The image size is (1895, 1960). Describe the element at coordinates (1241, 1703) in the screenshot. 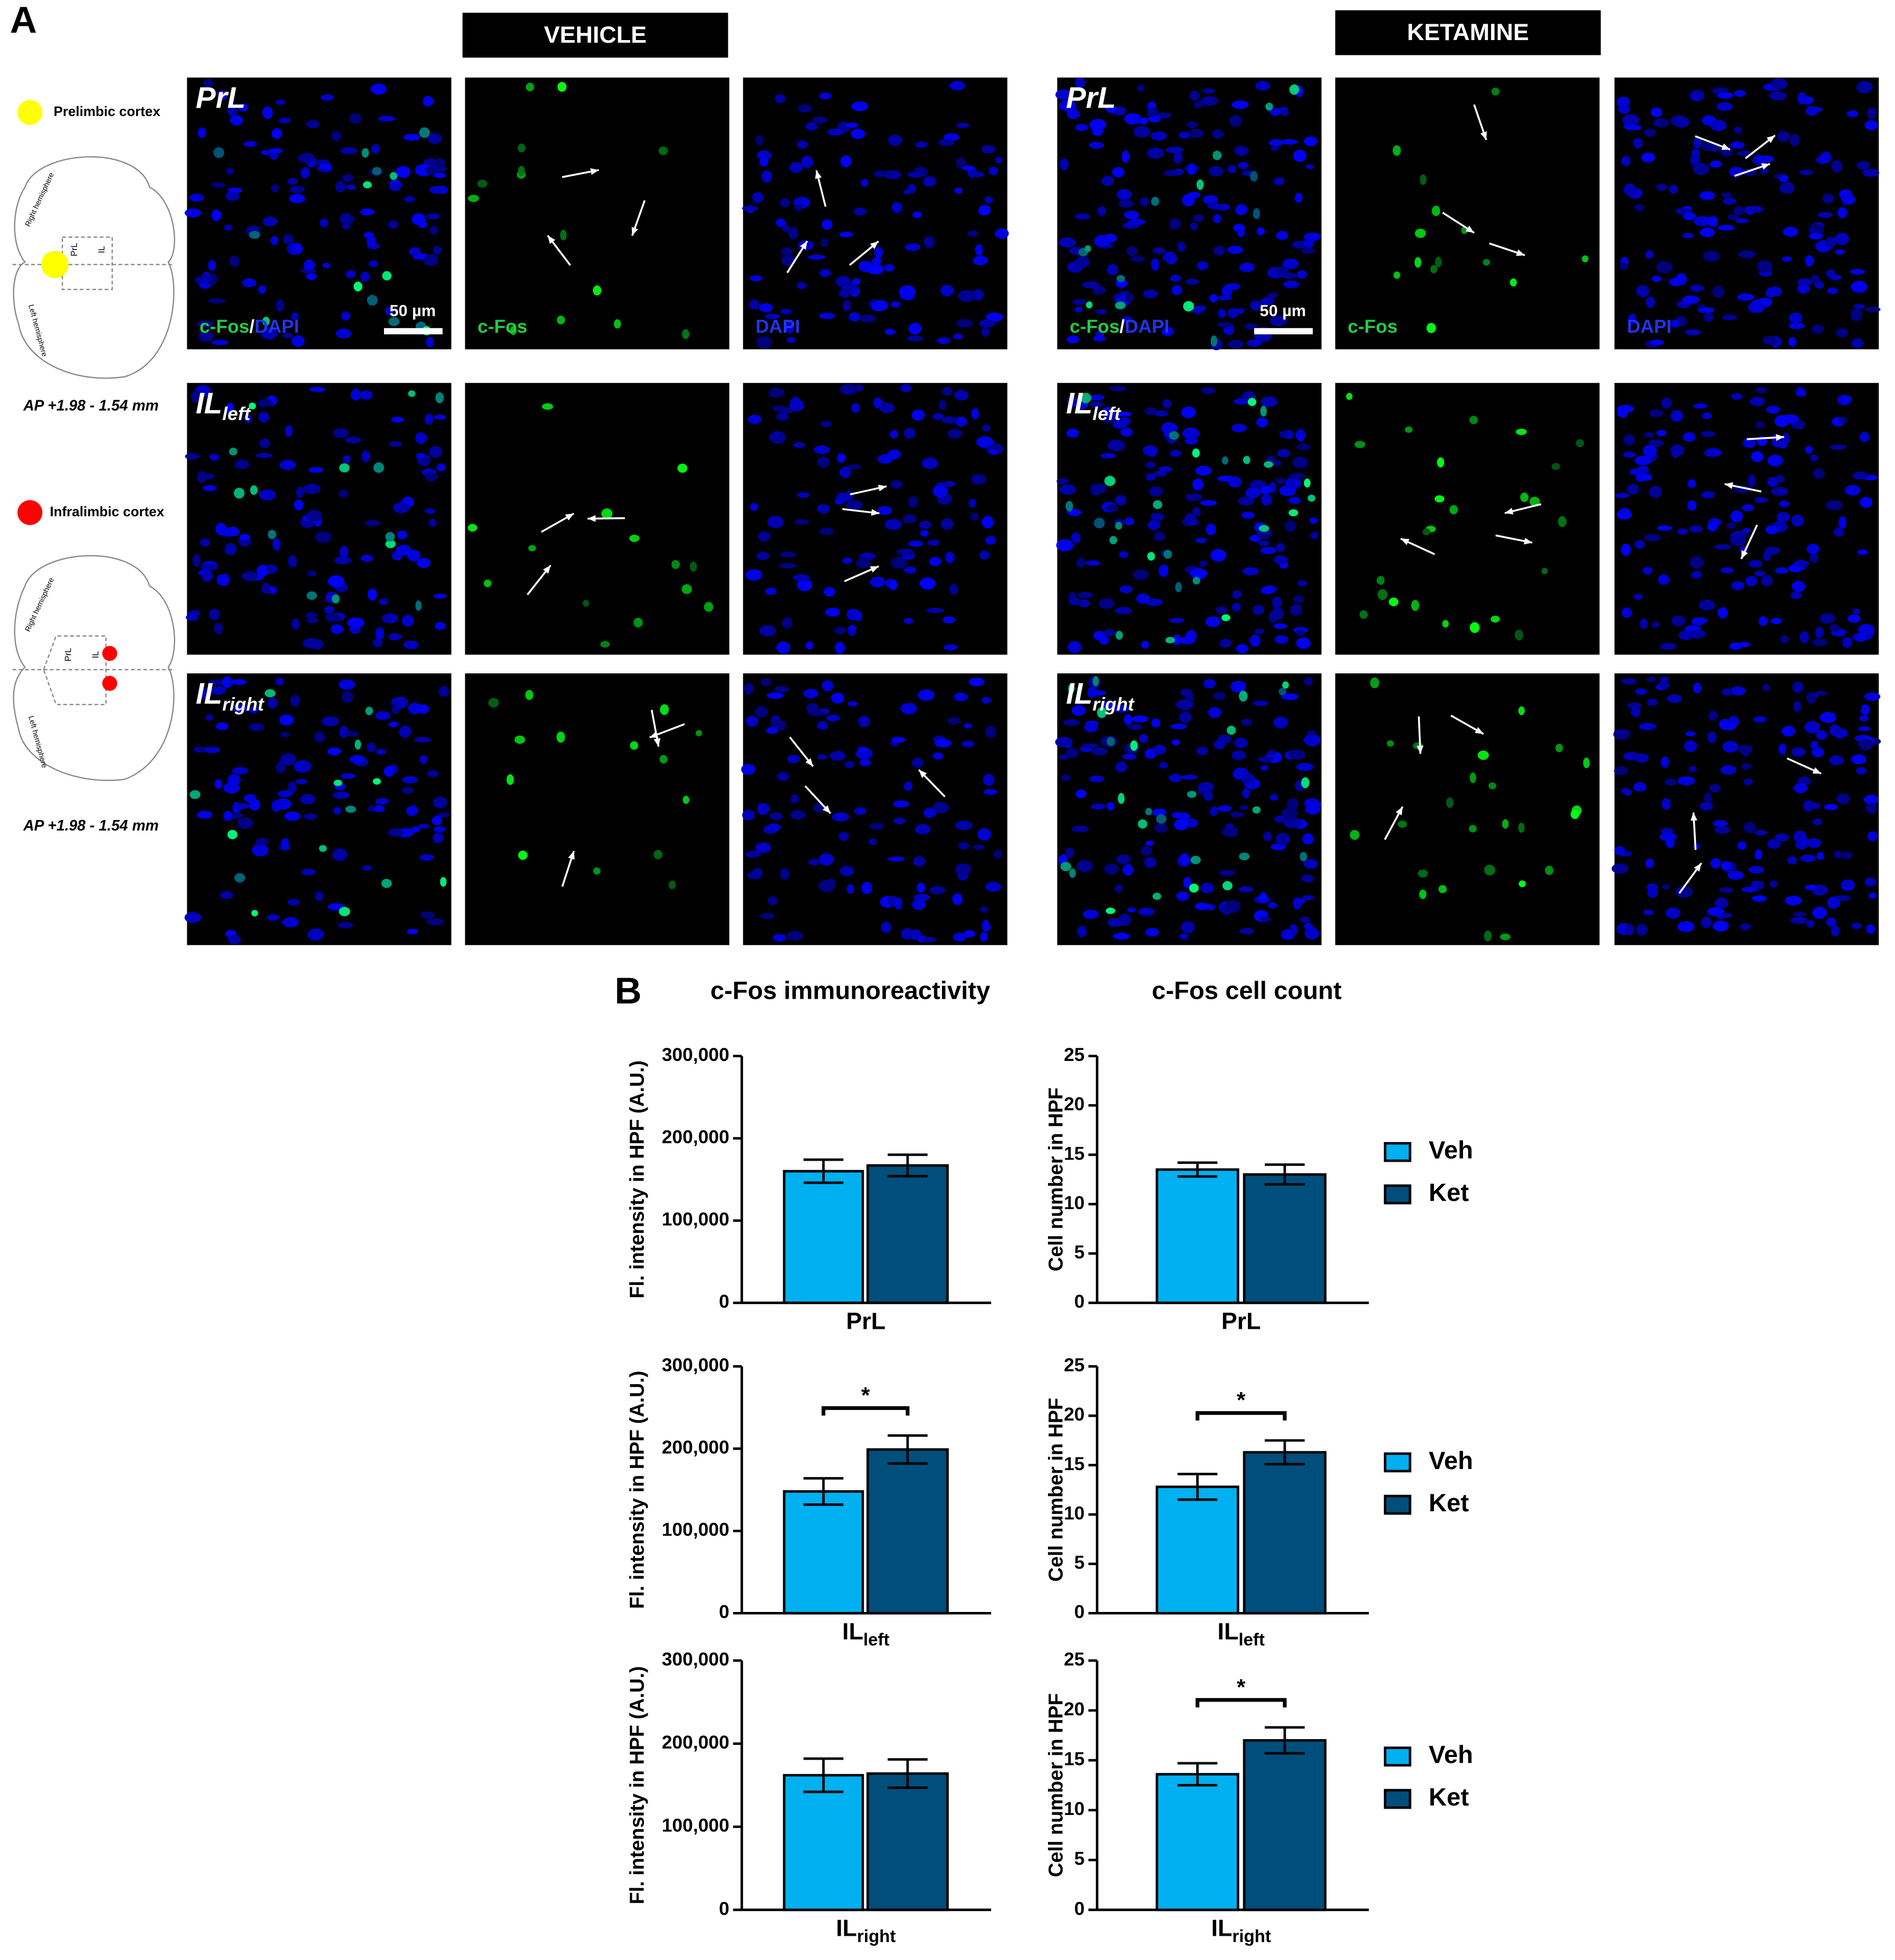

I see `significance-bracket` at that location.